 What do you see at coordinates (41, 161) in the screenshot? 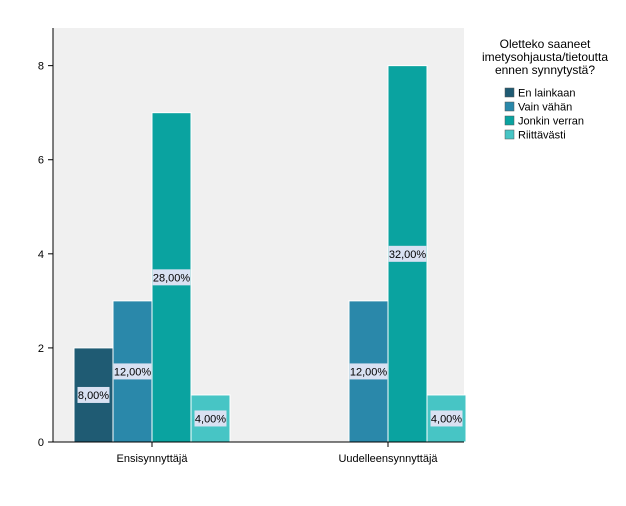
I see `y-tick-label: 6` at bounding box center [41, 161].